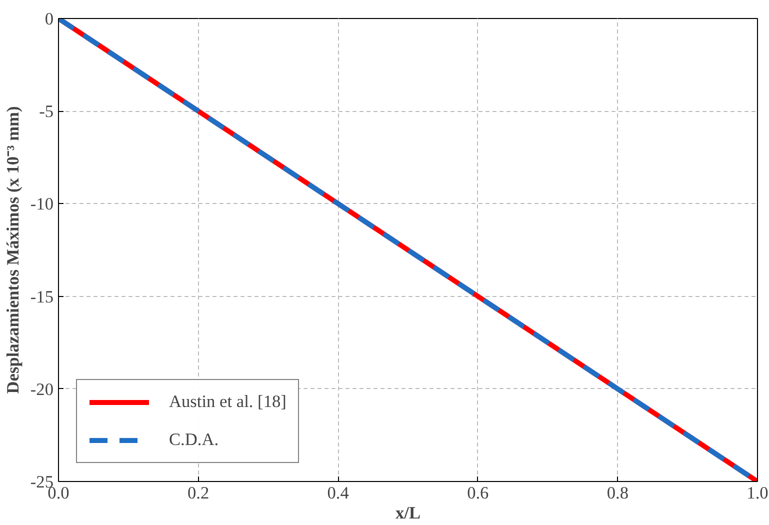  What do you see at coordinates (338, 493) in the screenshot?
I see `x-tick-label: 0.4` at bounding box center [338, 493].